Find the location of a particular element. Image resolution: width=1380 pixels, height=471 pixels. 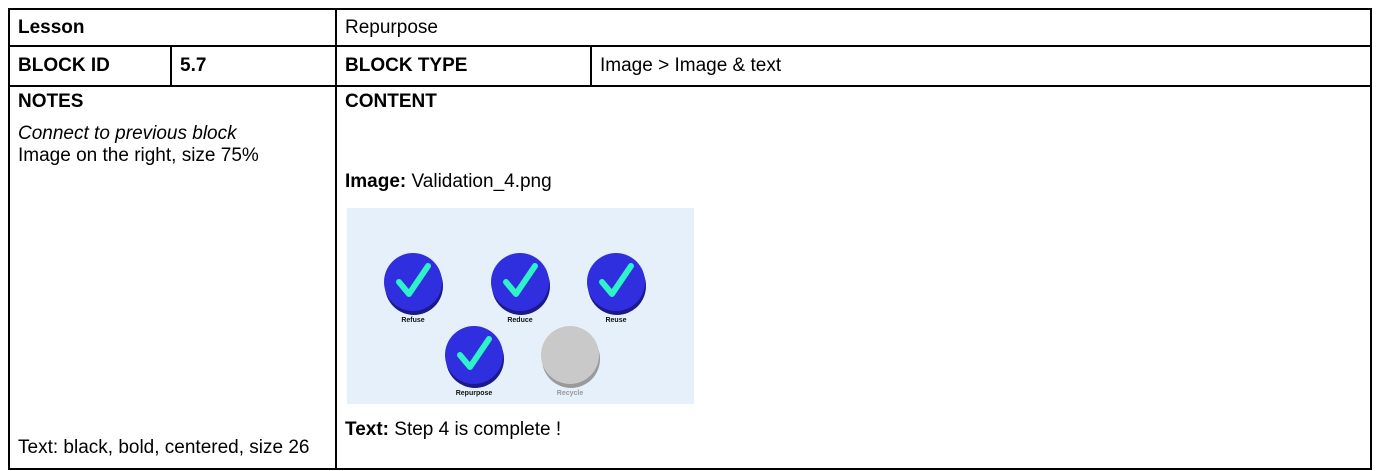

notes-heading: NOTES is located at coordinates (51, 101).